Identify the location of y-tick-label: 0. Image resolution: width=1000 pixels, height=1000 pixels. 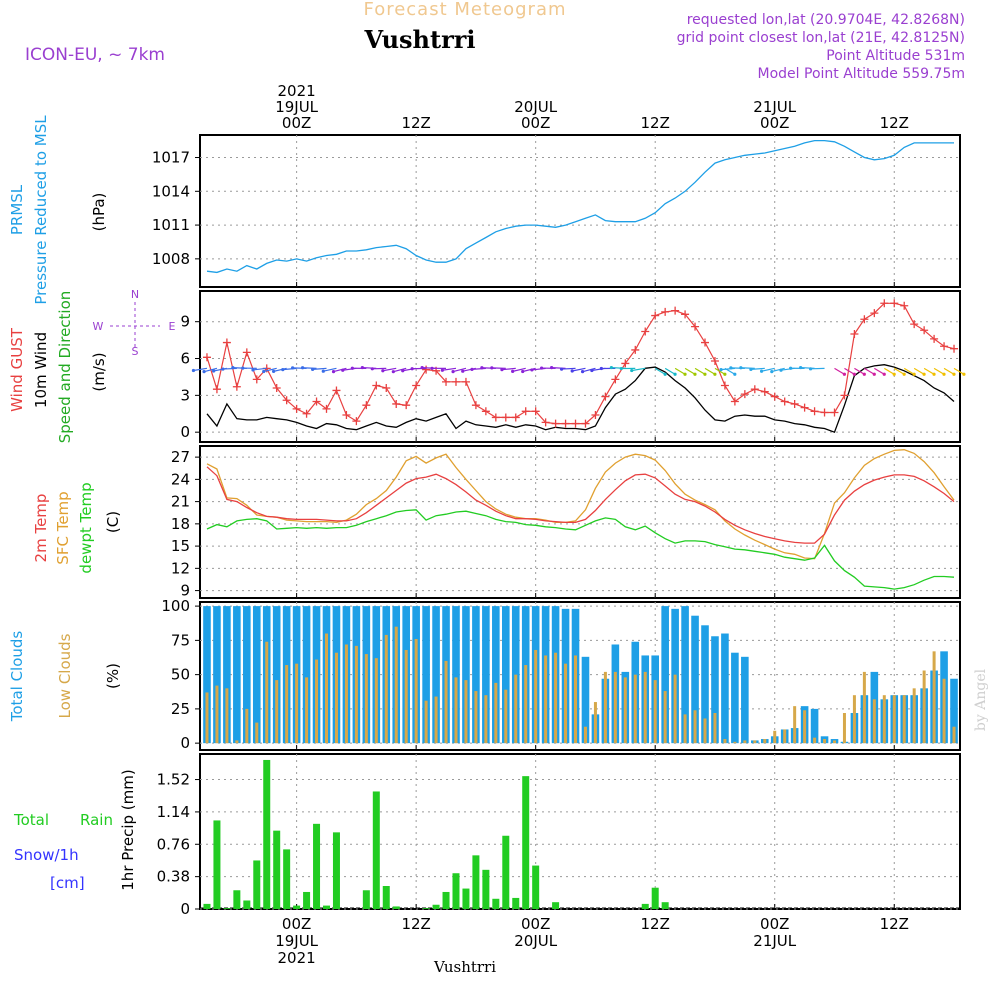
(185, 432).